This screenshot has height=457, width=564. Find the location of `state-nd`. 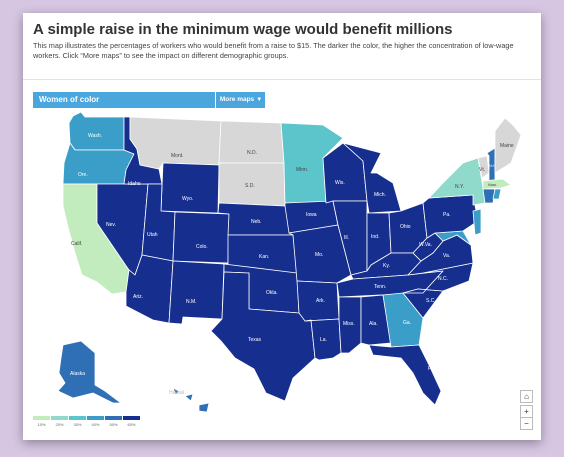

state-nd is located at coordinates (251, 142).